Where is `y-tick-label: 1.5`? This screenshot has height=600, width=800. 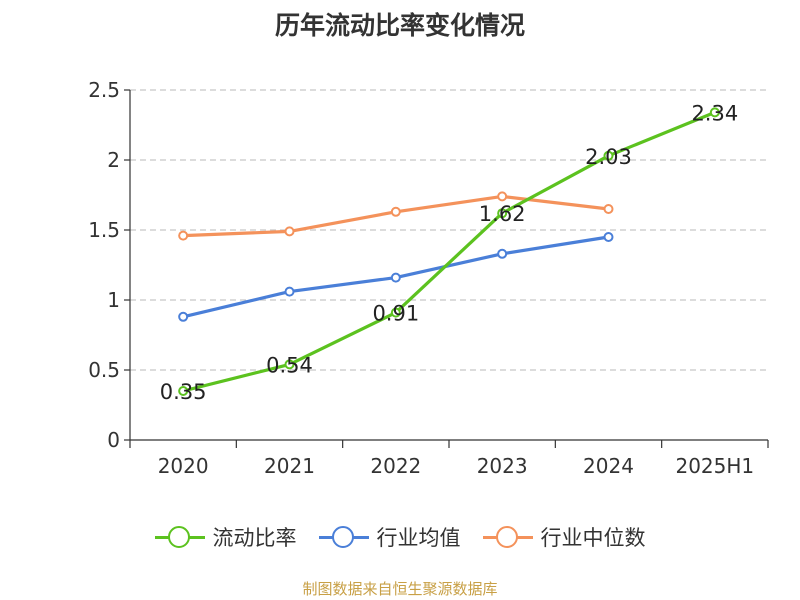 y-tick-label: 1.5 is located at coordinates (104, 230).